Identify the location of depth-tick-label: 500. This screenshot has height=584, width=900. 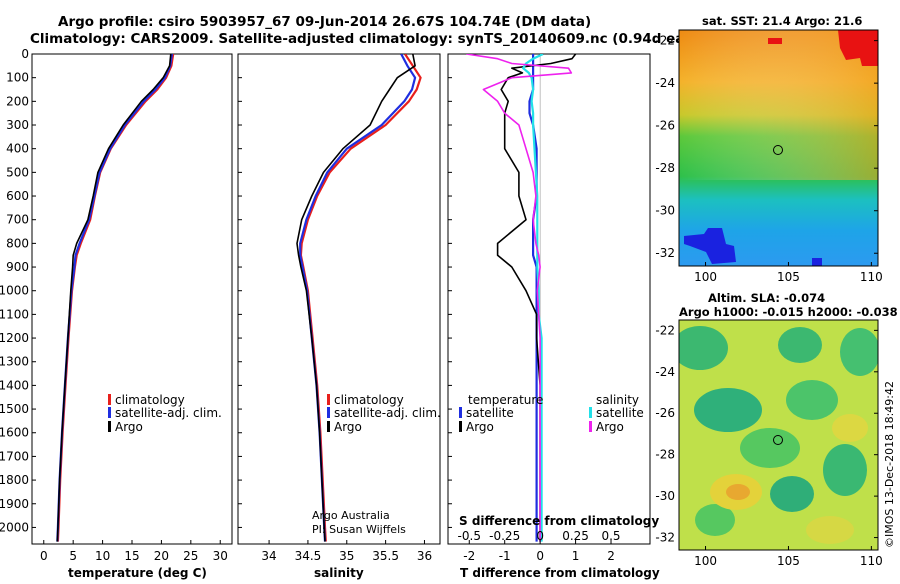
(17, 172).